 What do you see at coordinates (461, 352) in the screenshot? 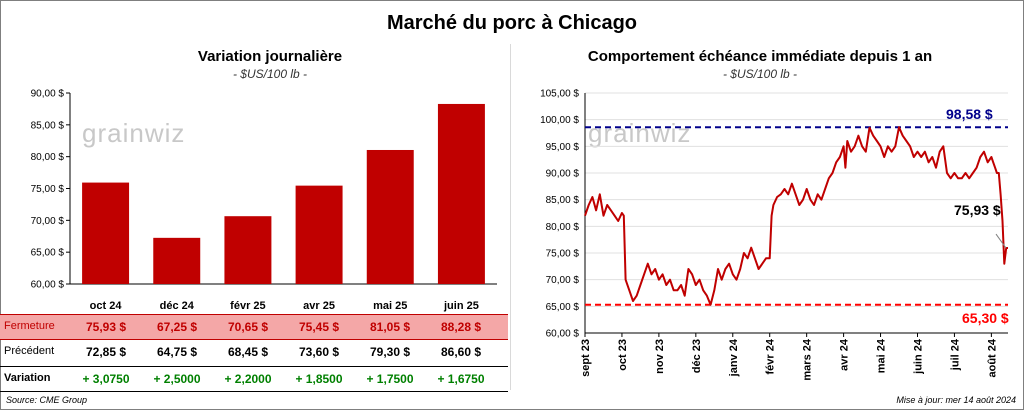
I see `table-cell: 86,60 $` at bounding box center [461, 352].